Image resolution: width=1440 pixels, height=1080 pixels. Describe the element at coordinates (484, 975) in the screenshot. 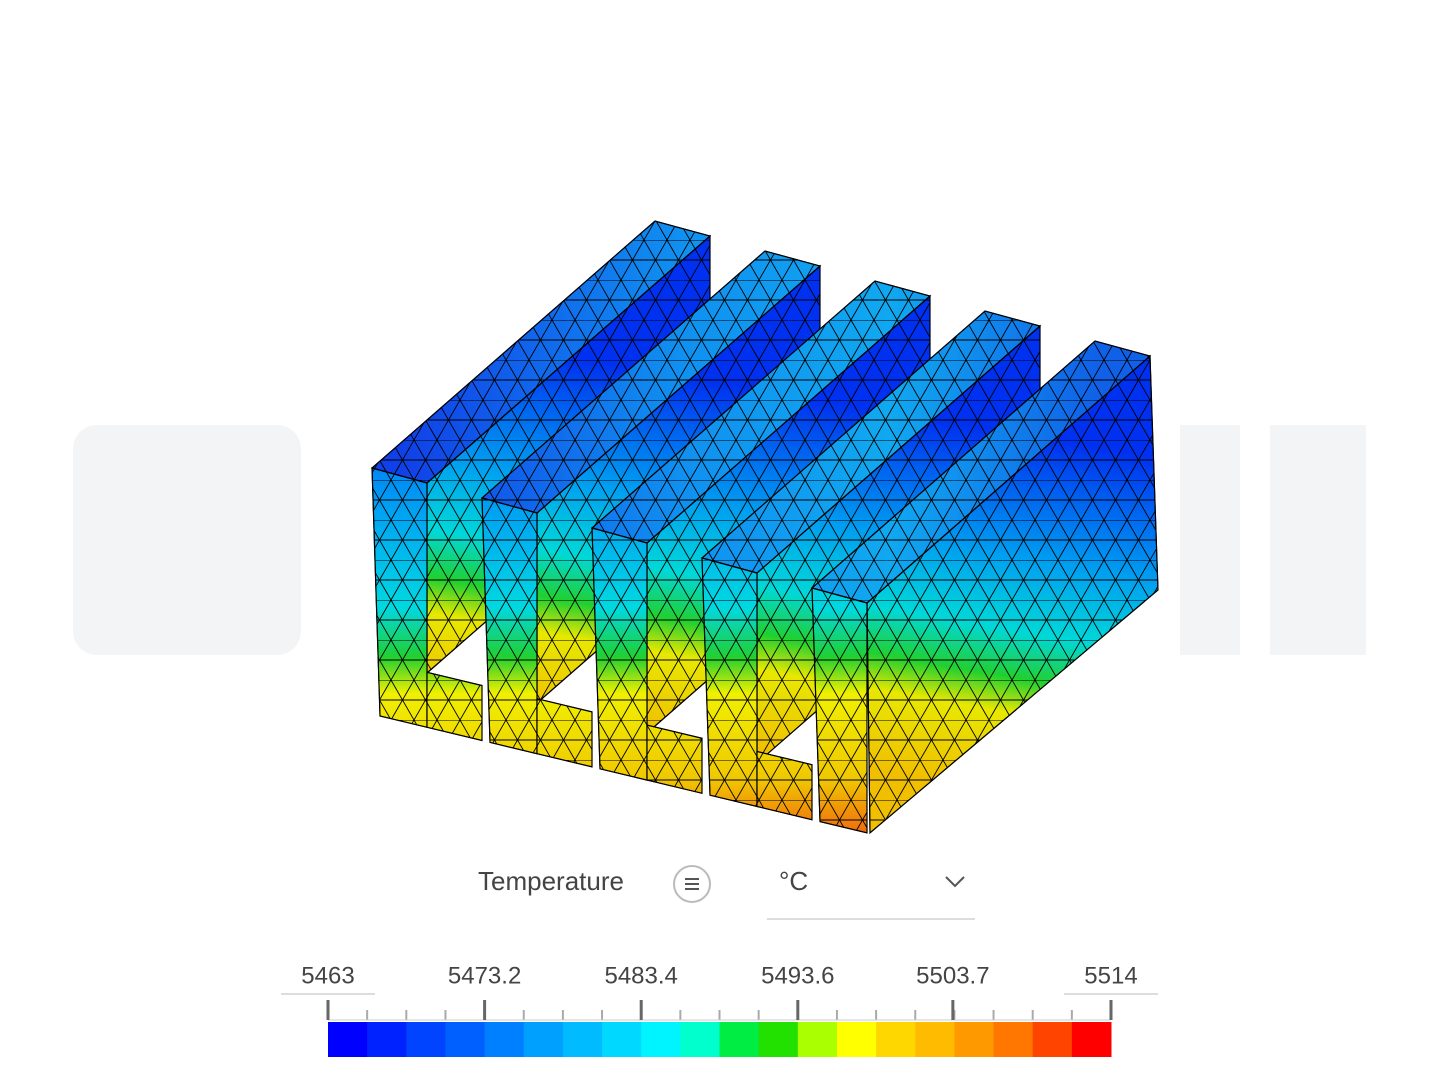

I see `tick-label: 5473.2` at that location.